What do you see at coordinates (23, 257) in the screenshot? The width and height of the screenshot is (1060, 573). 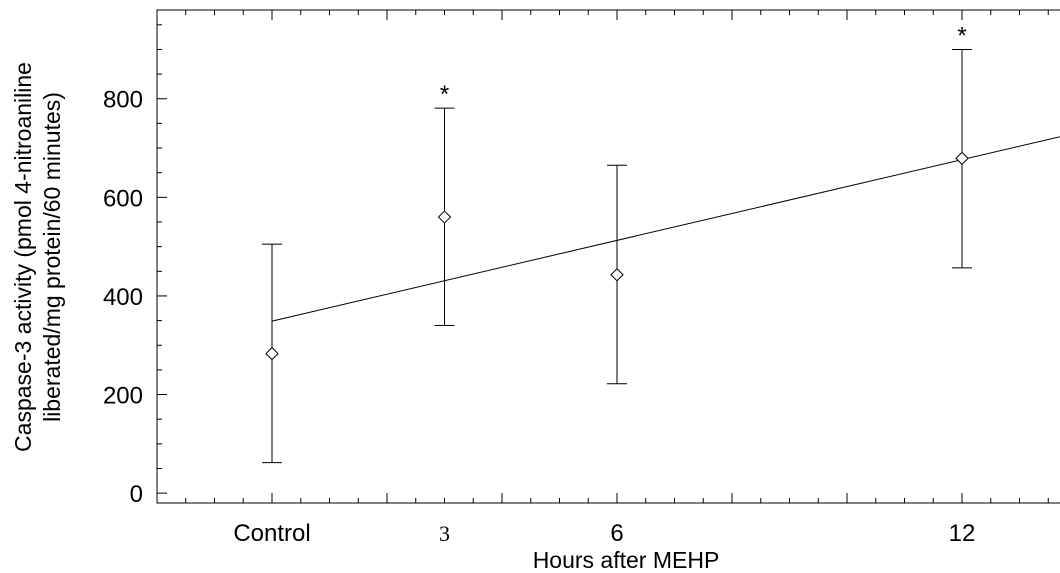 I see `y-axis-label-line1: Caspase-3 activity (pmol 4-nitroaniline` at bounding box center [23, 257].